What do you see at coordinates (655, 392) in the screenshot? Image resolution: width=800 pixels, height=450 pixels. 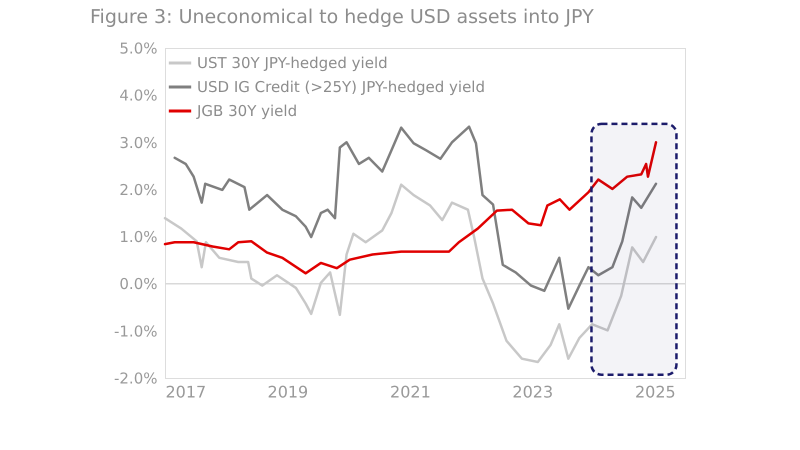 I see `x-tick-label: 2025` at bounding box center [655, 392].